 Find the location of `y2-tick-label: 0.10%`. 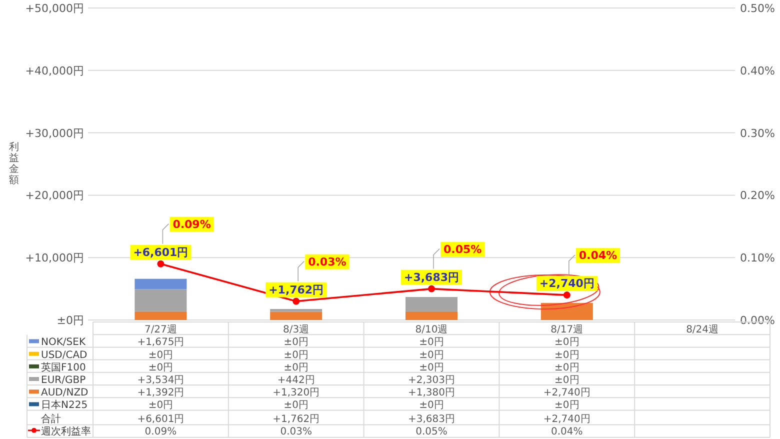

y2-tick-label: 0.10% is located at coordinates (757, 258).